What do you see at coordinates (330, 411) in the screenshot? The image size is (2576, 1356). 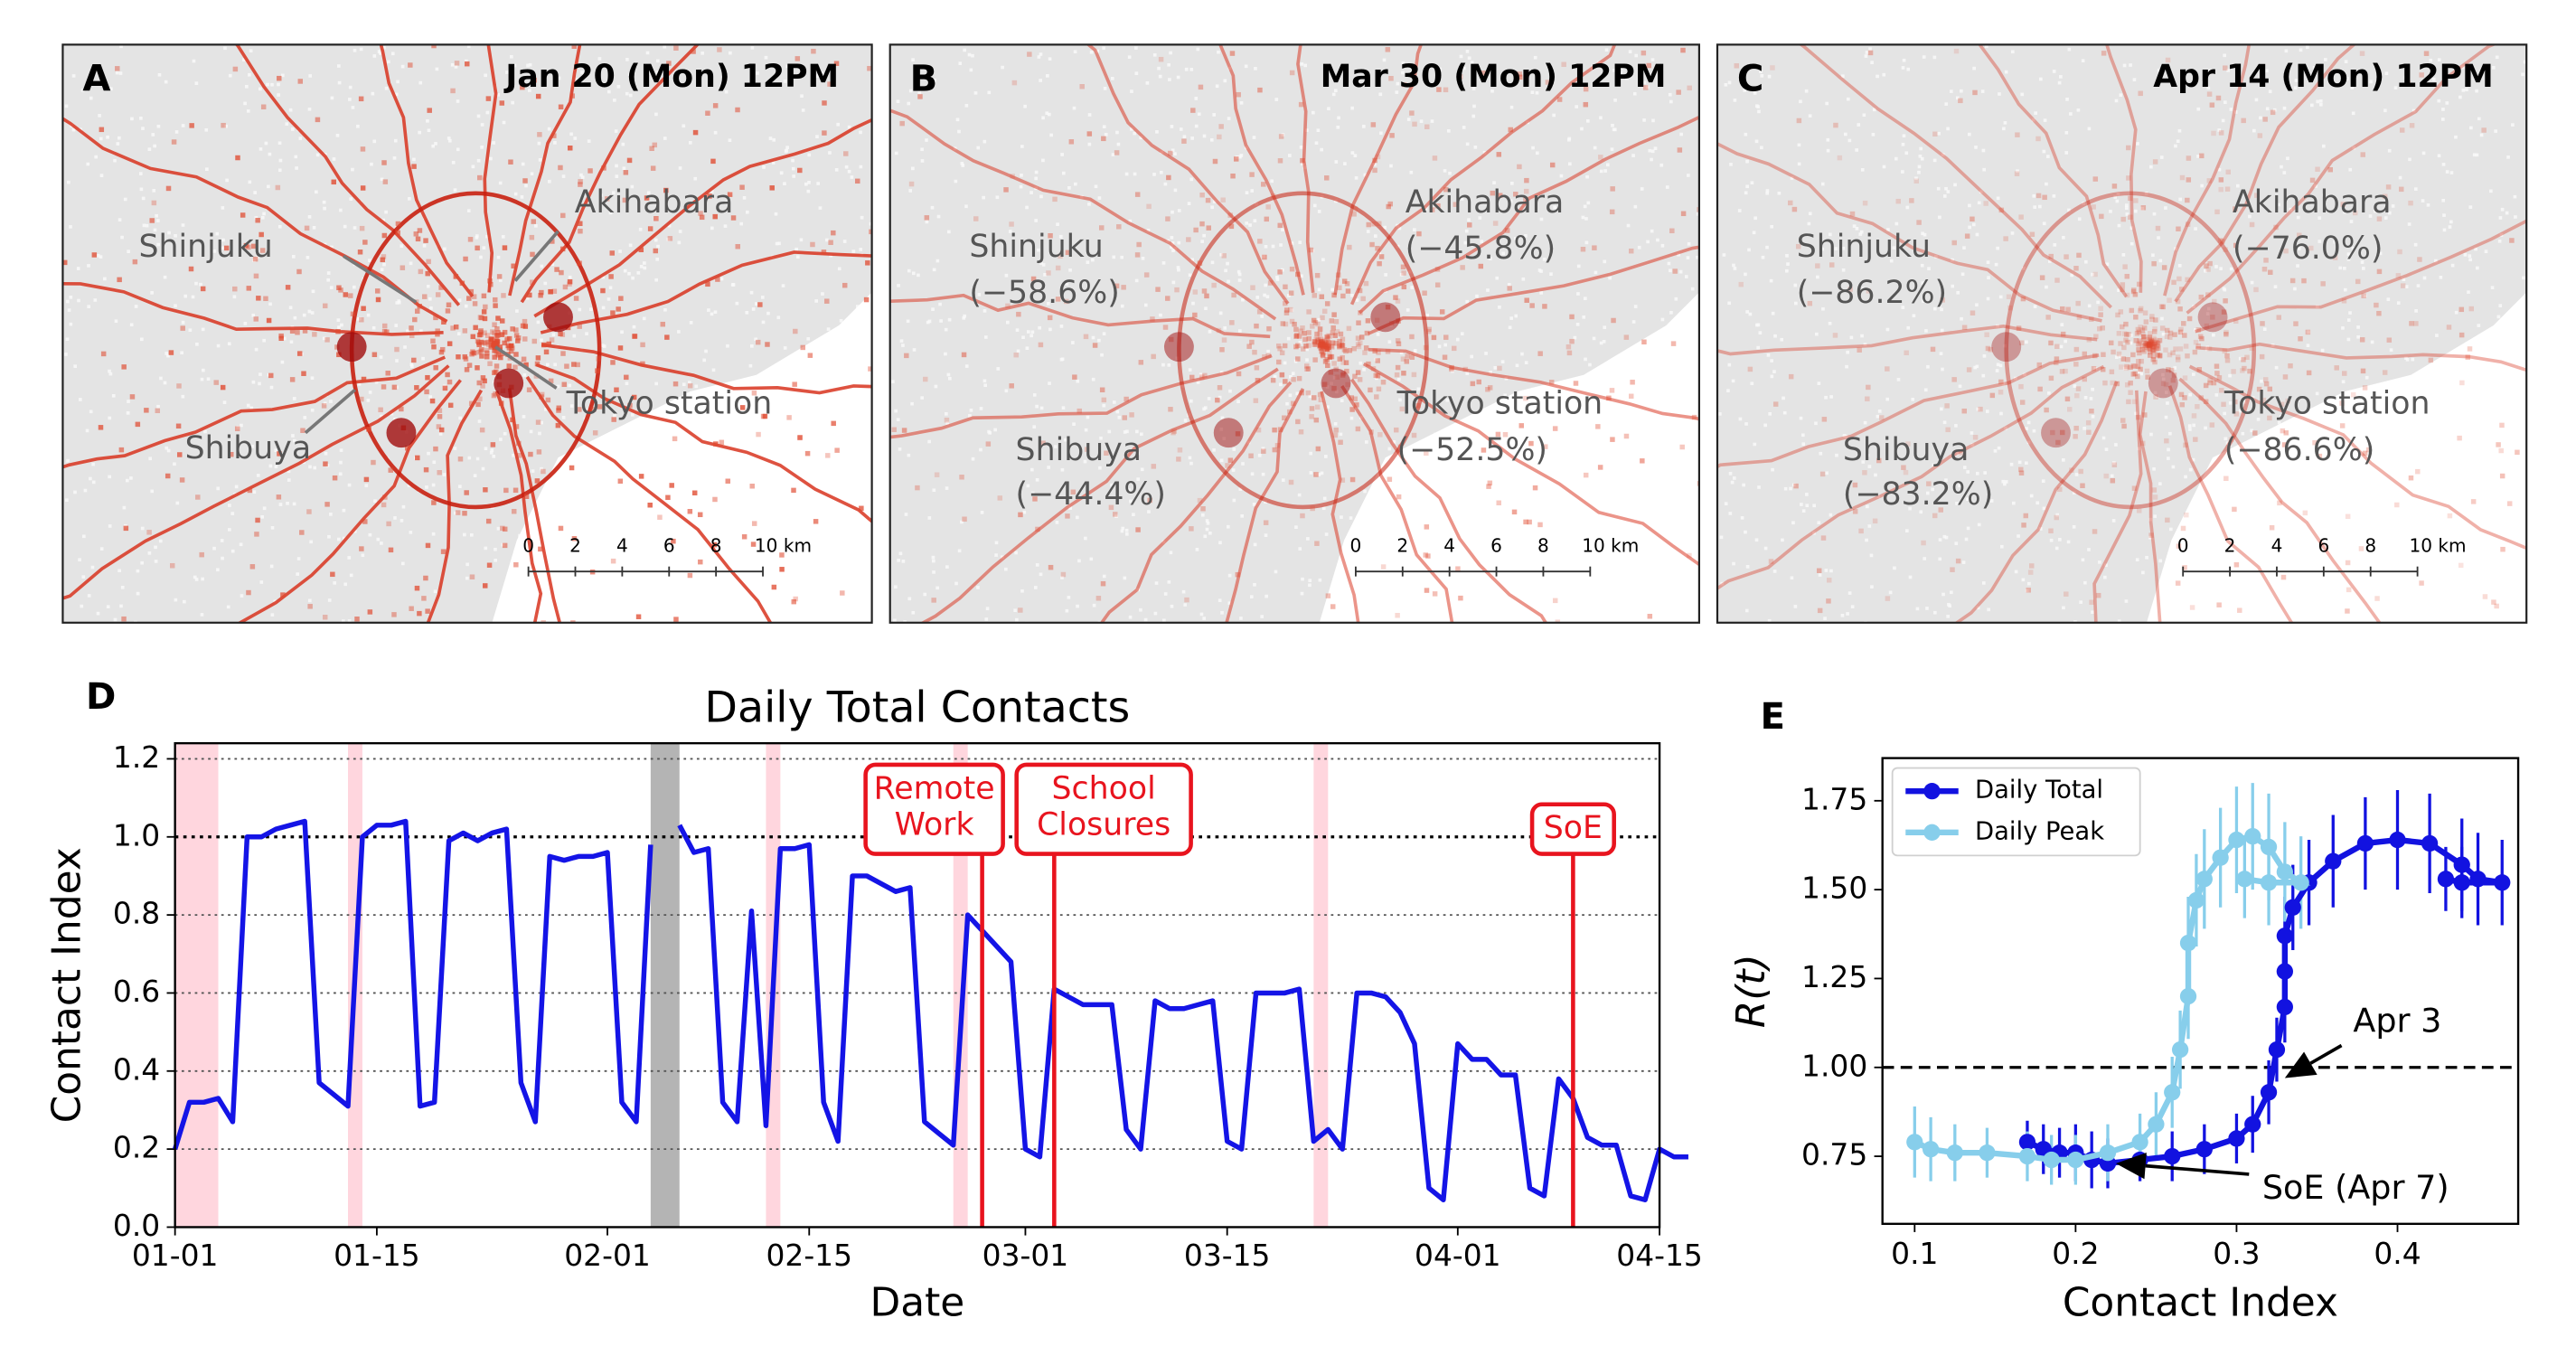 I see `leader` at bounding box center [330, 411].